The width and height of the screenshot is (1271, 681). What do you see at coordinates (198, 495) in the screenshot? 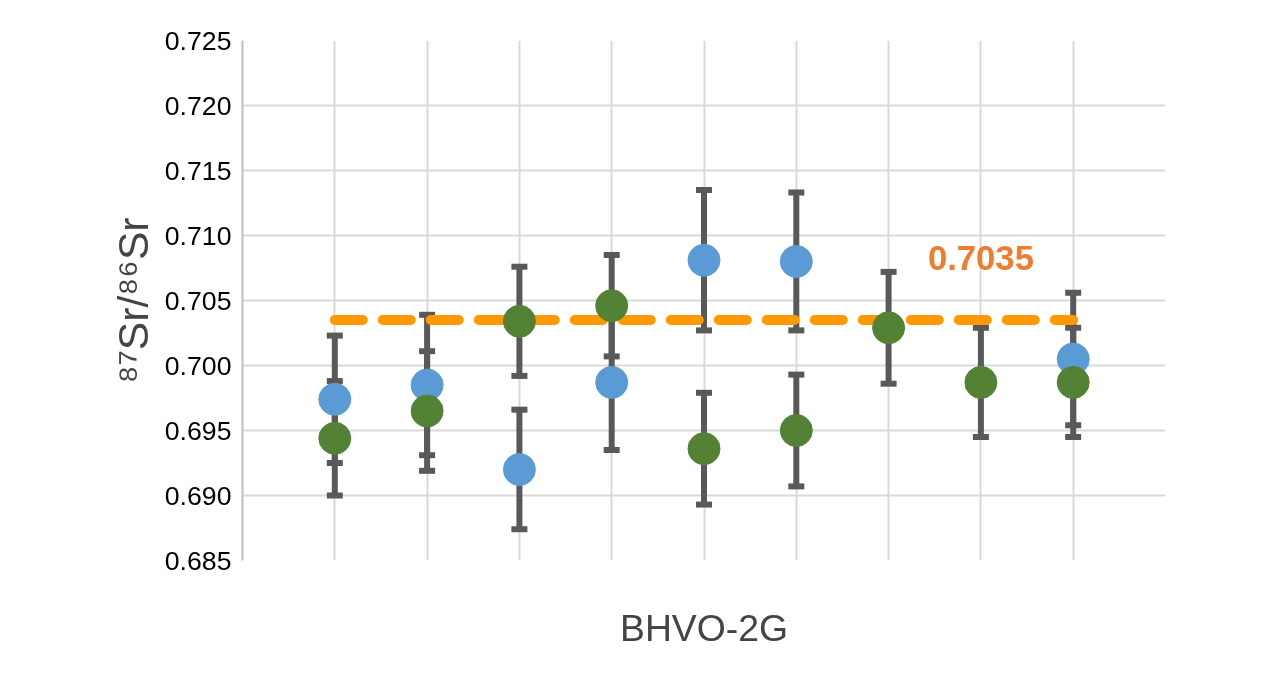
I see `y-tick-label: 0.690` at bounding box center [198, 495].